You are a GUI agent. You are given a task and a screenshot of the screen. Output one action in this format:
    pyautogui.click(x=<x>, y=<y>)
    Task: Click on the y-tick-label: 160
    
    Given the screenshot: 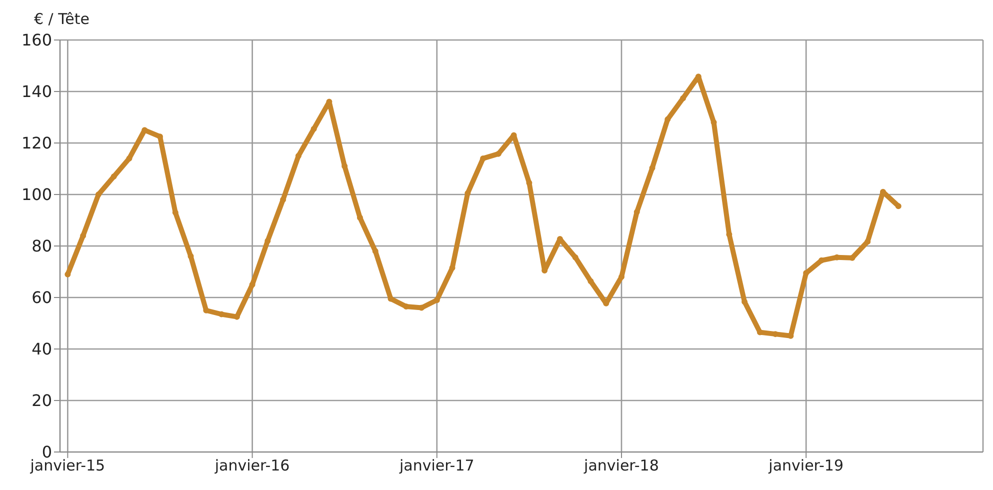 What is the action you would take?
    pyautogui.click(x=36, y=40)
    